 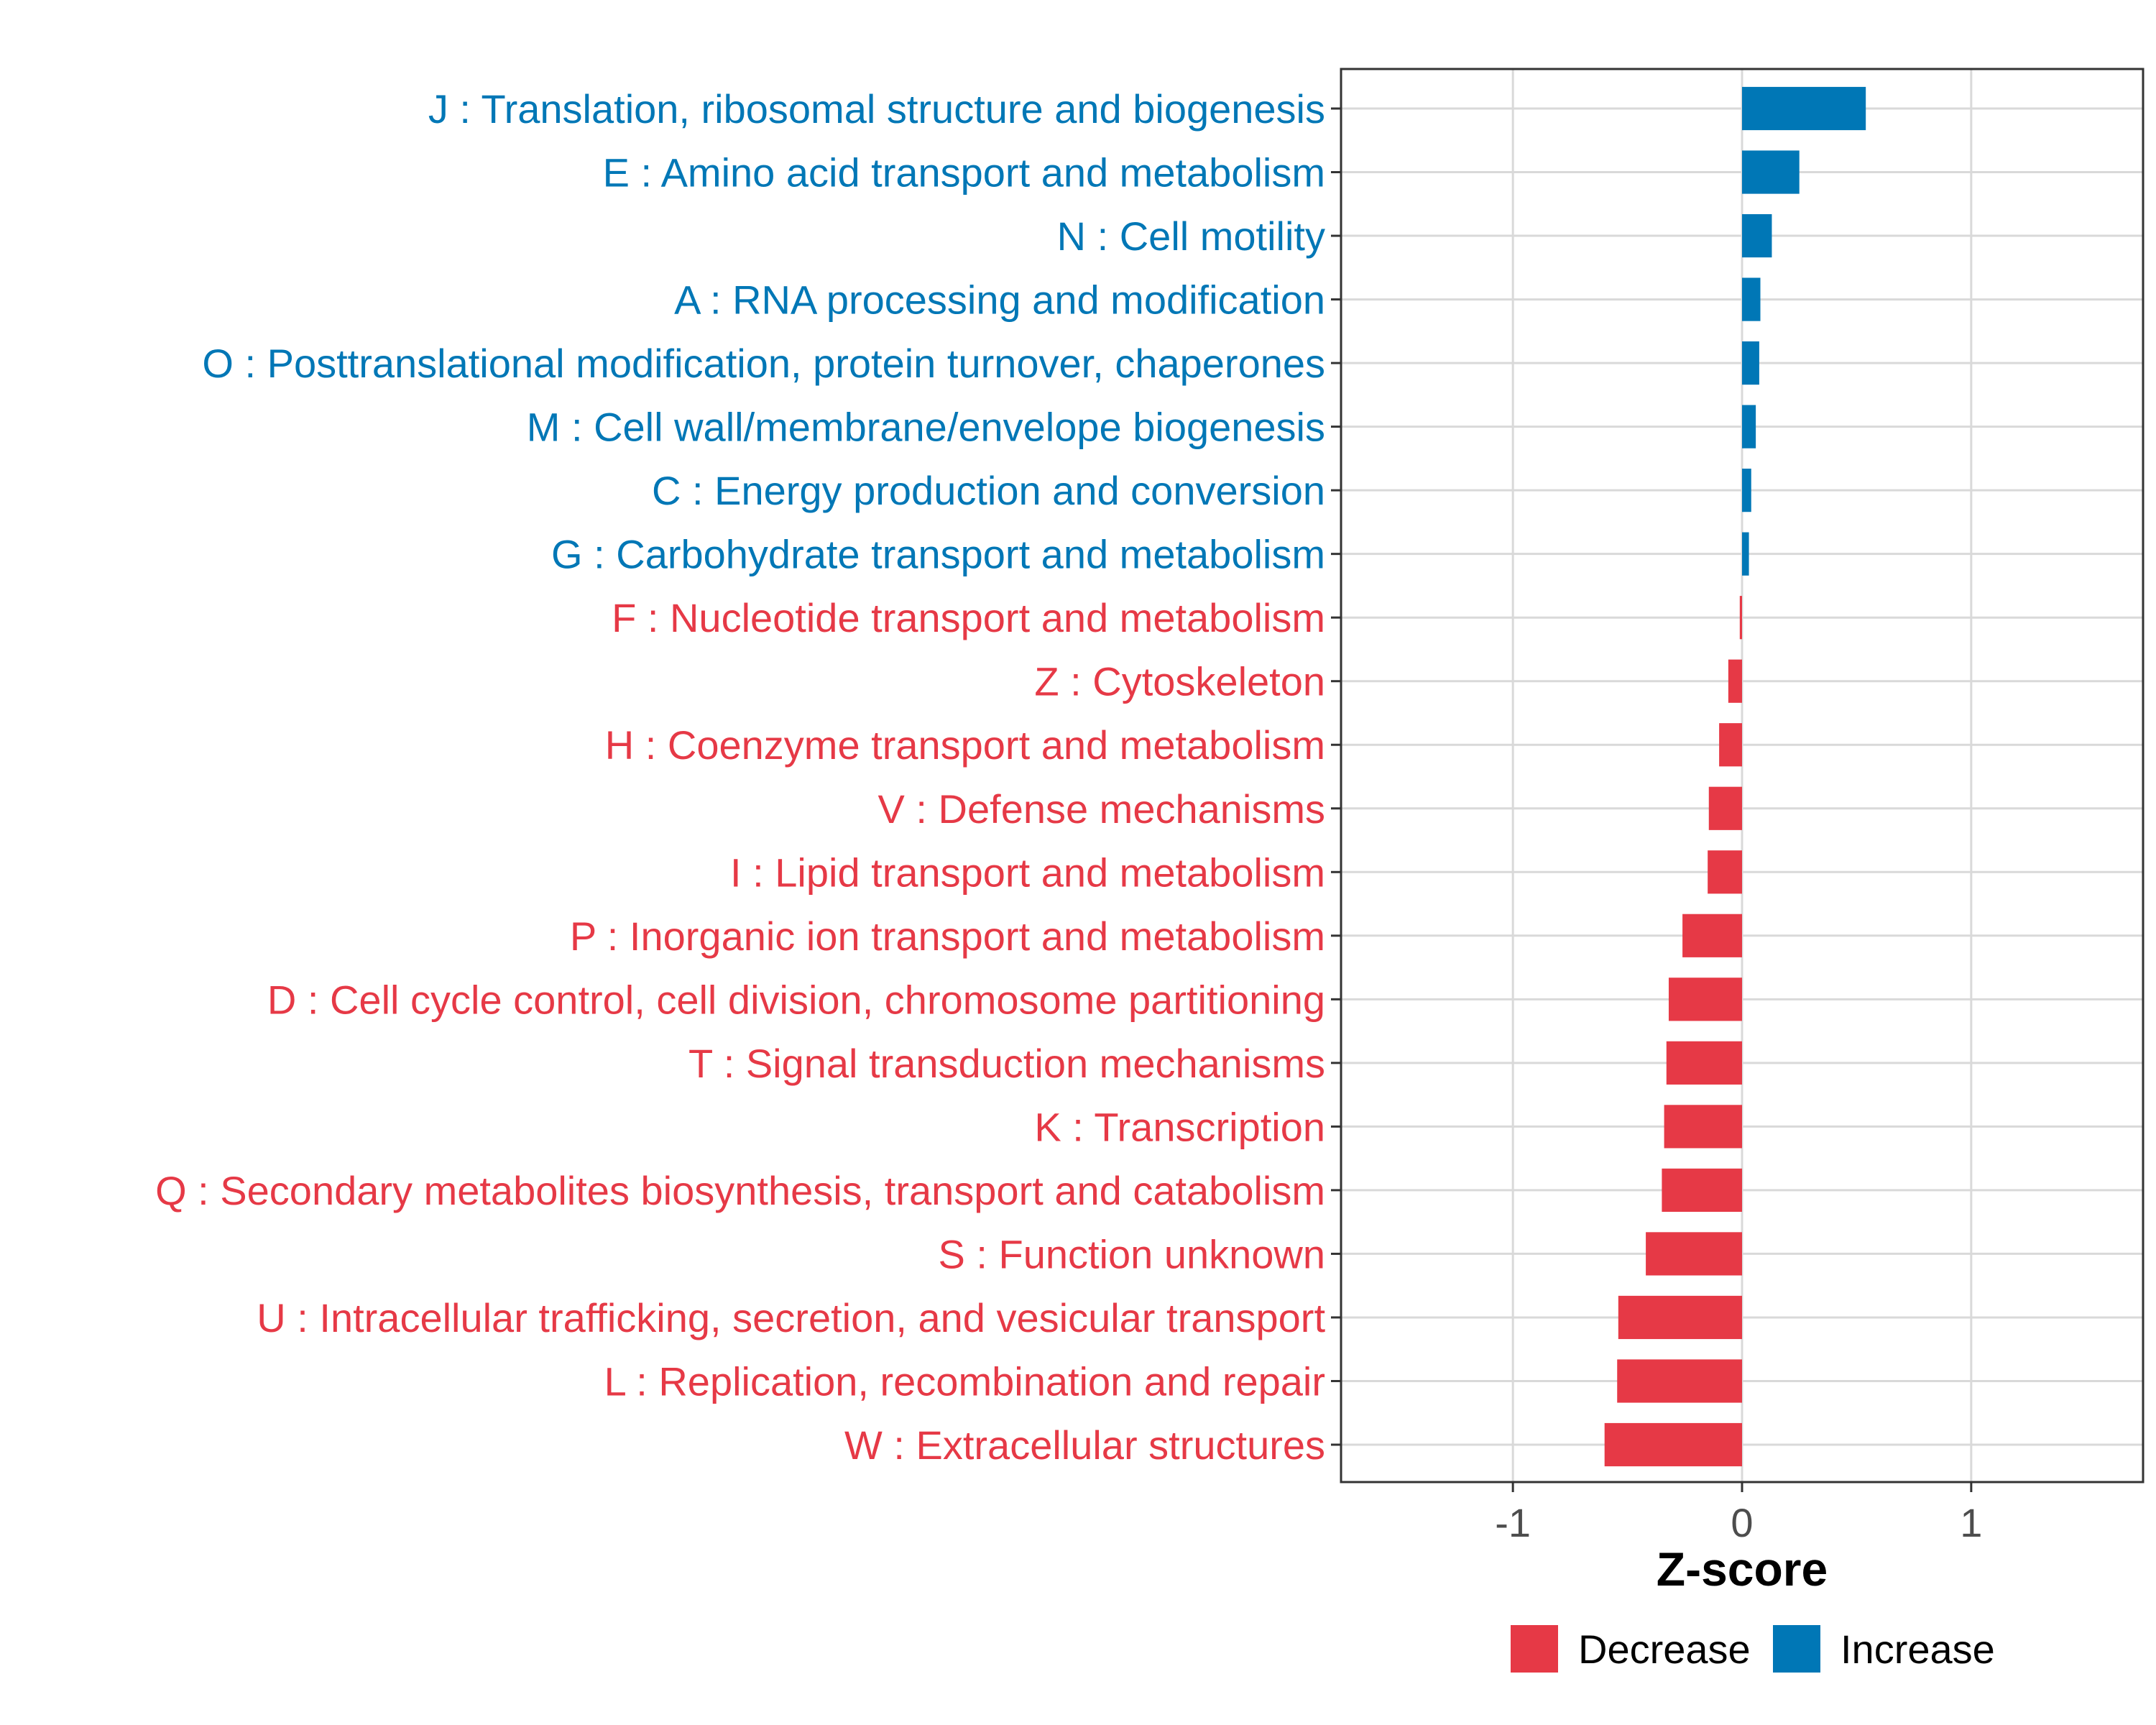 What do you see at coordinates (1131, 1253) in the screenshot?
I see `category-label: S : Function unknown` at bounding box center [1131, 1253].